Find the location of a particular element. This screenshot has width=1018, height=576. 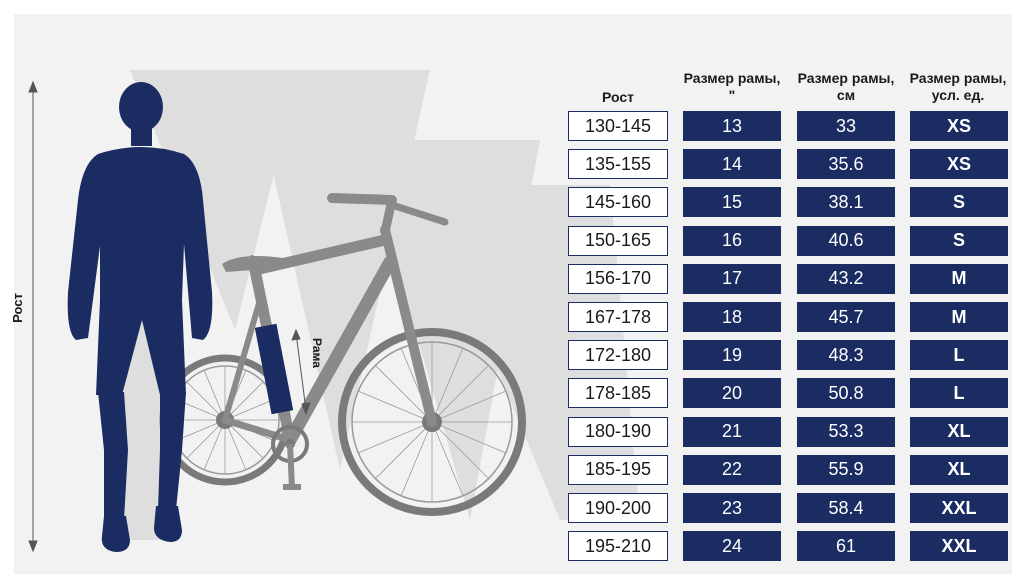

frame-cm-cell: 45.7 is located at coordinates (846, 317).